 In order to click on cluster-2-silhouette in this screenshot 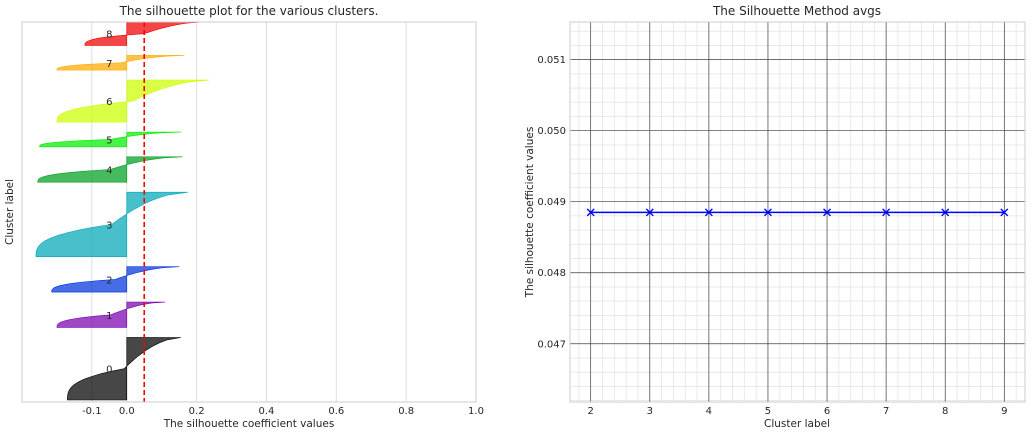, I will do `click(115, 279)`.